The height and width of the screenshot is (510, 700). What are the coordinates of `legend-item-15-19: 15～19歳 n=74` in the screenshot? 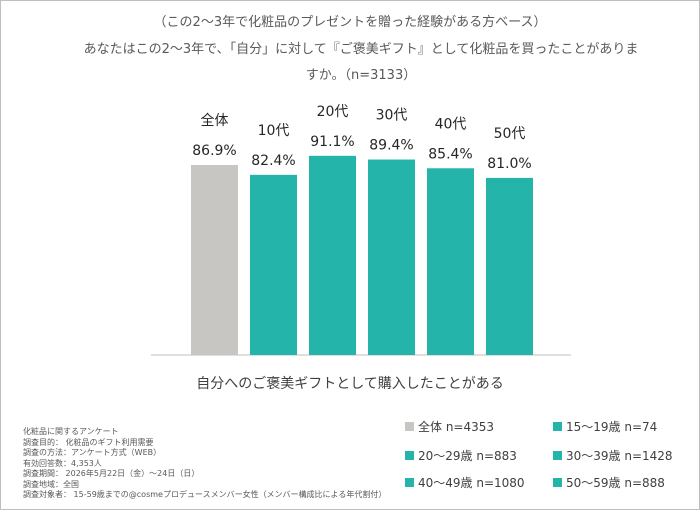 It's located at (605, 426).